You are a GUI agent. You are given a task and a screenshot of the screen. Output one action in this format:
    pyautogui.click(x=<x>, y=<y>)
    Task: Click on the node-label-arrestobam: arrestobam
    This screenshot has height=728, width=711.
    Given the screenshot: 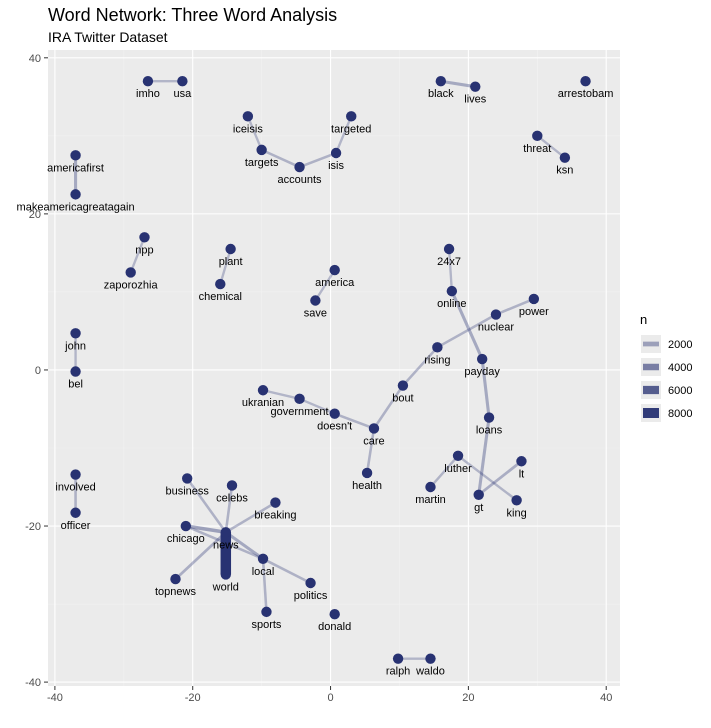 What is the action you would take?
    pyautogui.click(x=586, y=94)
    